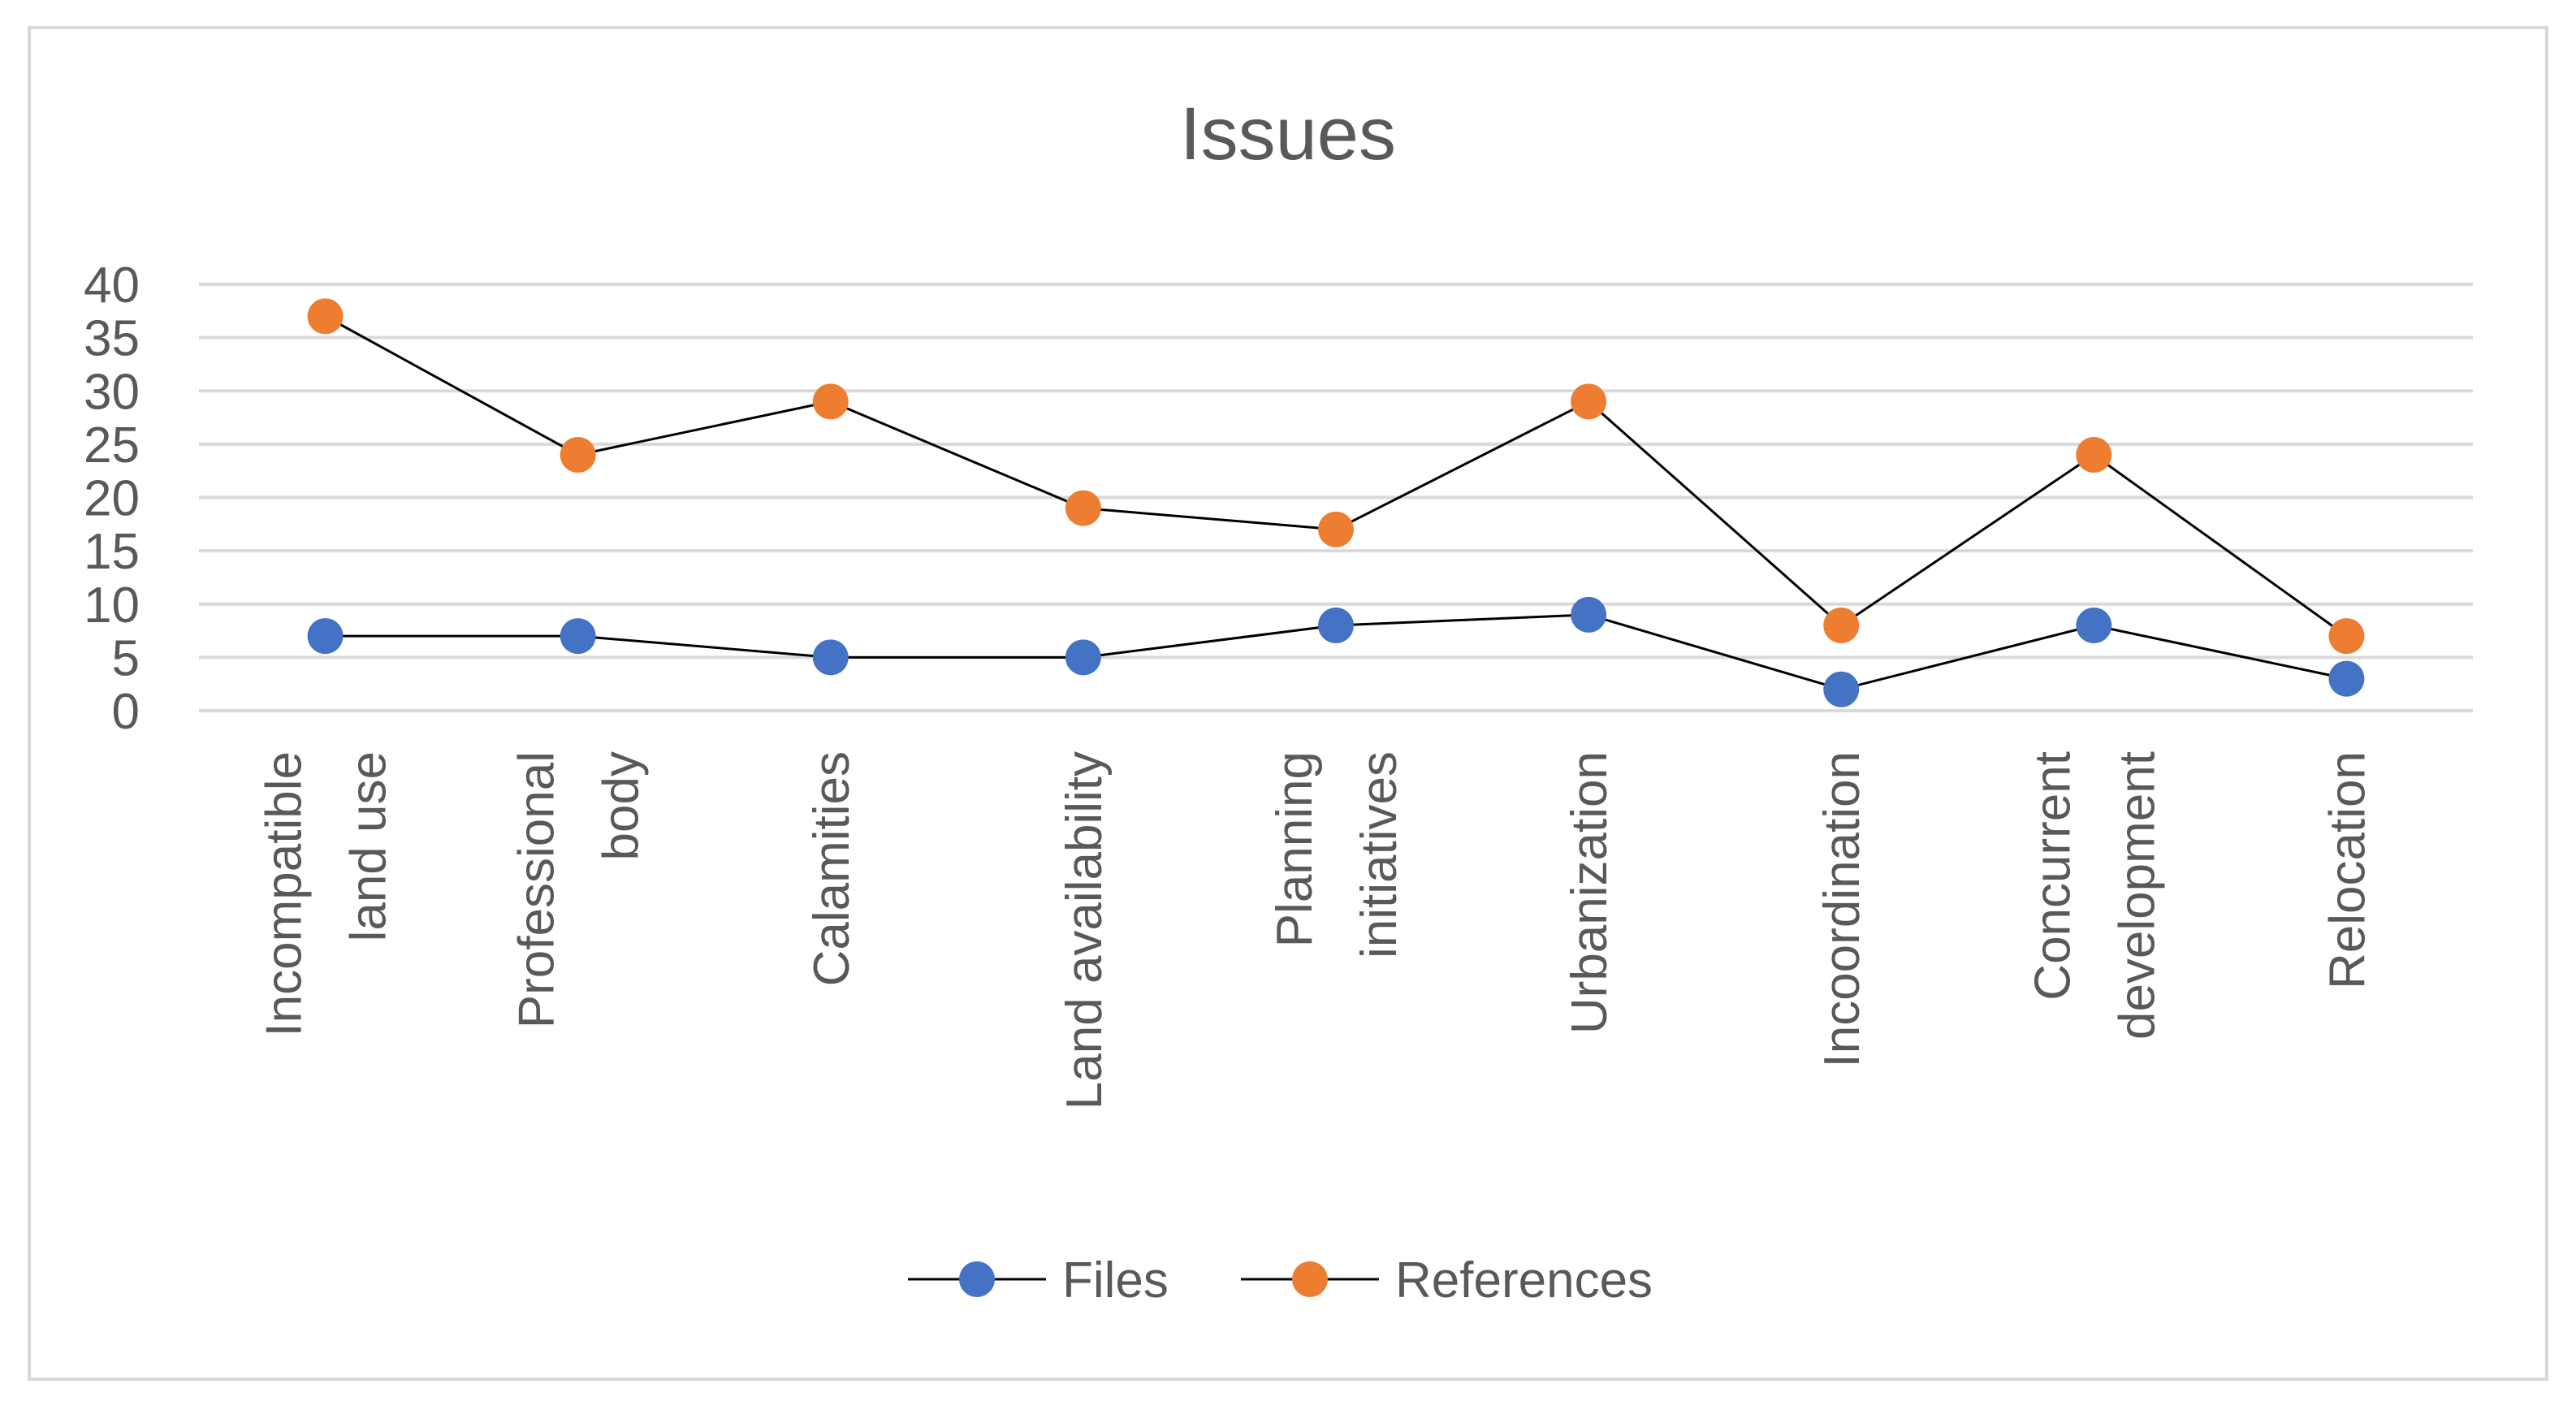 The width and height of the screenshot is (2576, 1410). Describe the element at coordinates (1085, 930) in the screenshot. I see `x-tick-label: Land availability` at that location.